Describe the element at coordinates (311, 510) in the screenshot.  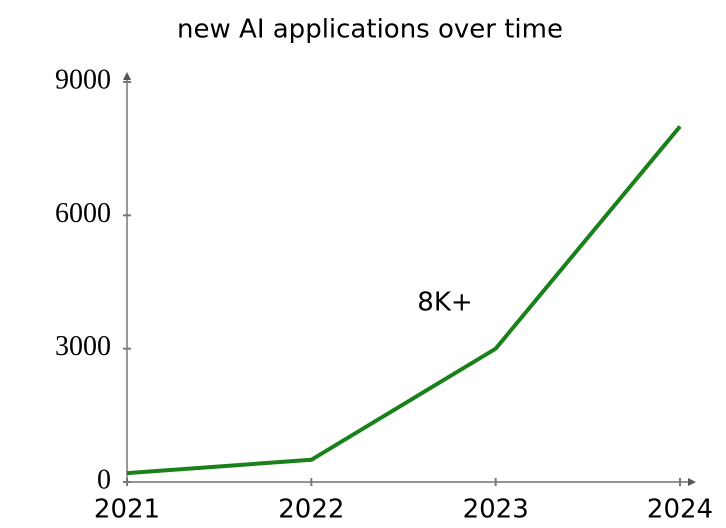
I see `x-tick-label: 2022` at that location.